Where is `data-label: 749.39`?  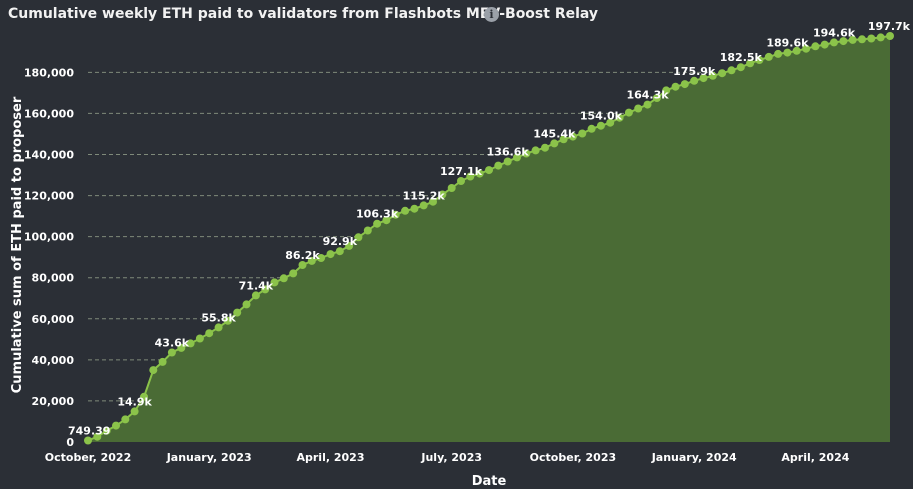 data-label: 749.39 is located at coordinates (89, 431).